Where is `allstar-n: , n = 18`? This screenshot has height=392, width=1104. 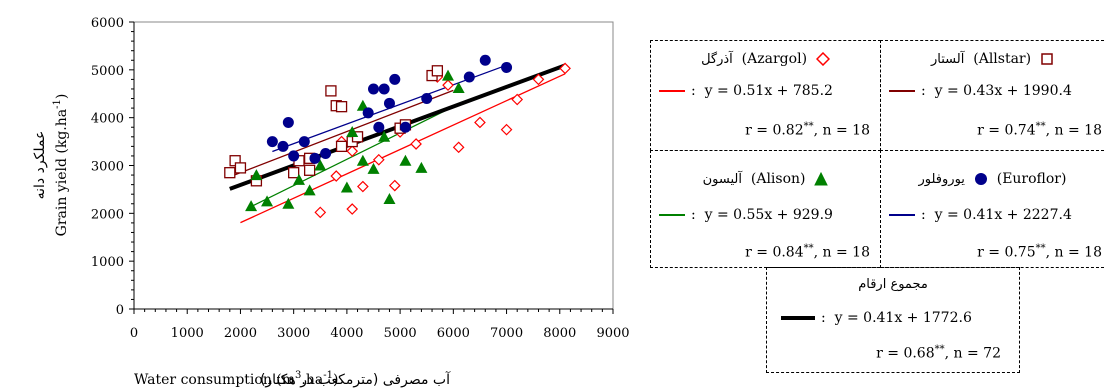
allstar-n: , n = 18 is located at coordinates (1073, 130).